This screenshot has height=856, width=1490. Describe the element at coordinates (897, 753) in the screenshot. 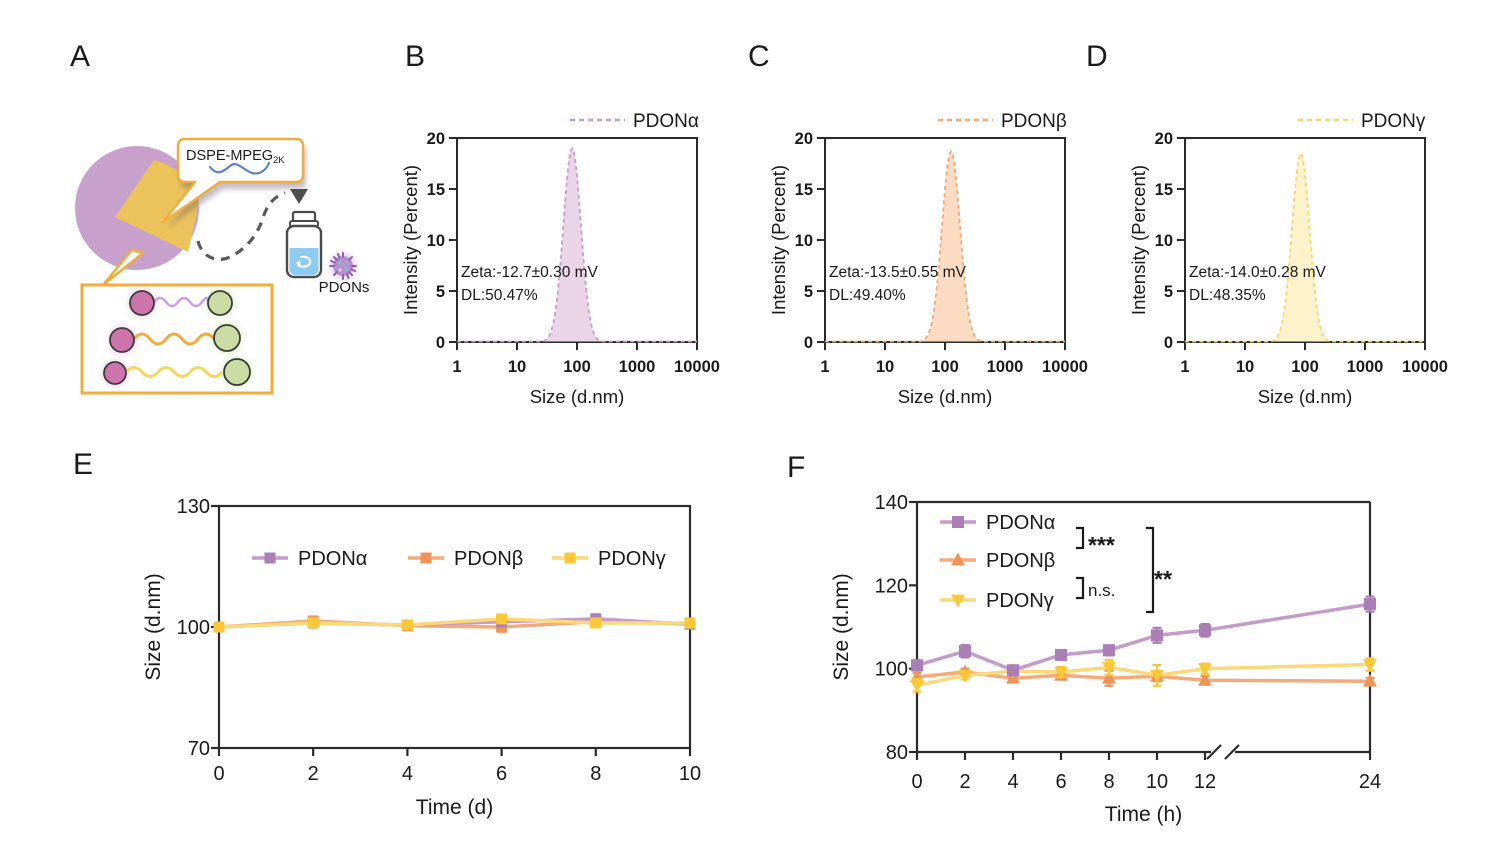

I see `y-tick-label: 80` at that location.